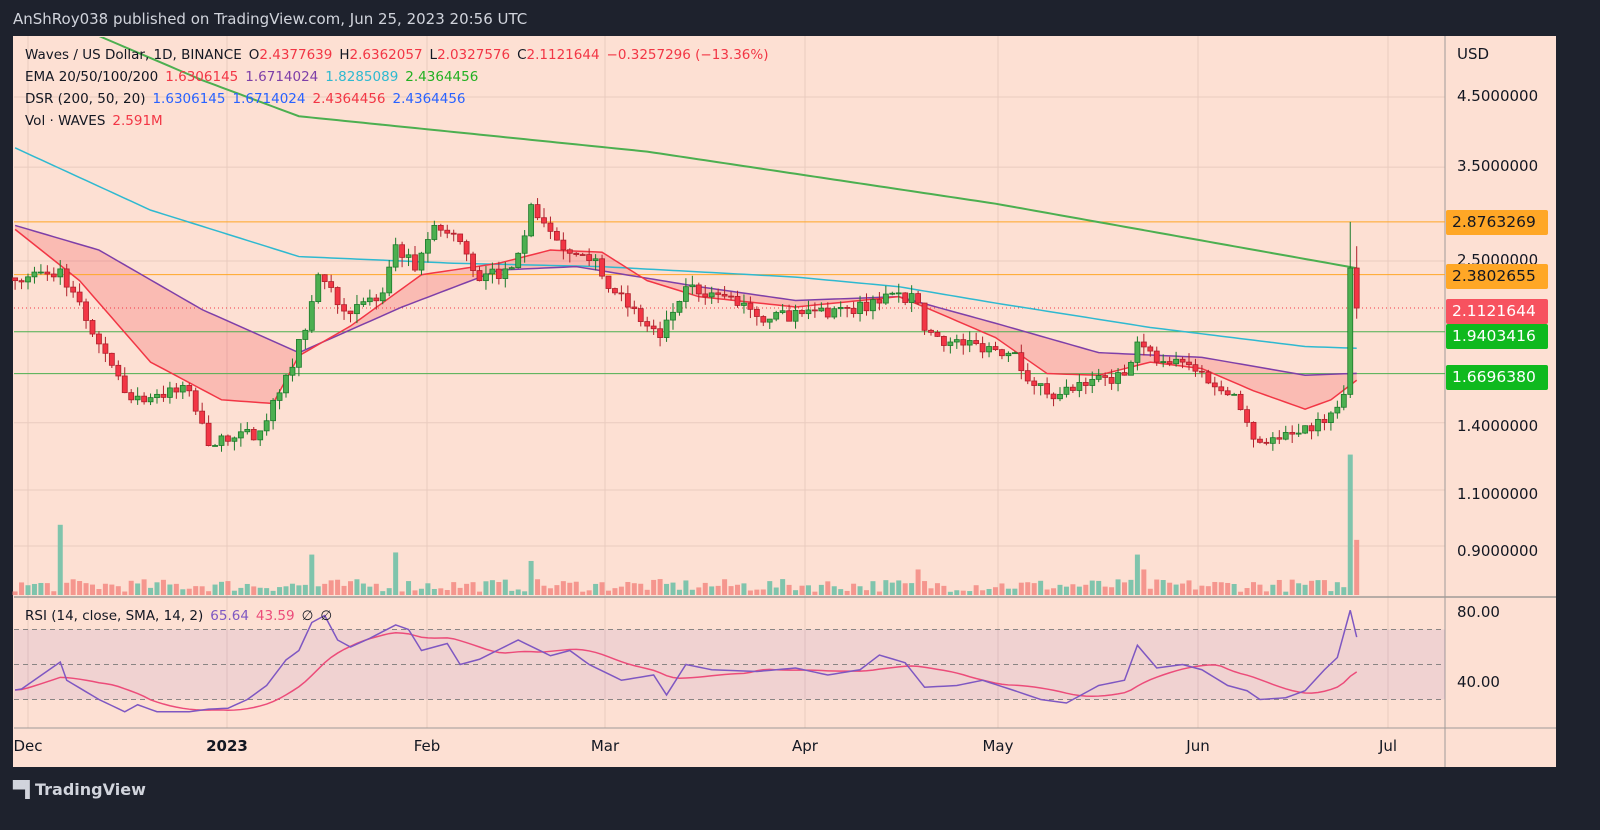  What do you see at coordinates (386, 55) in the screenshot?
I see `high-value: 2.6362057` at bounding box center [386, 55].